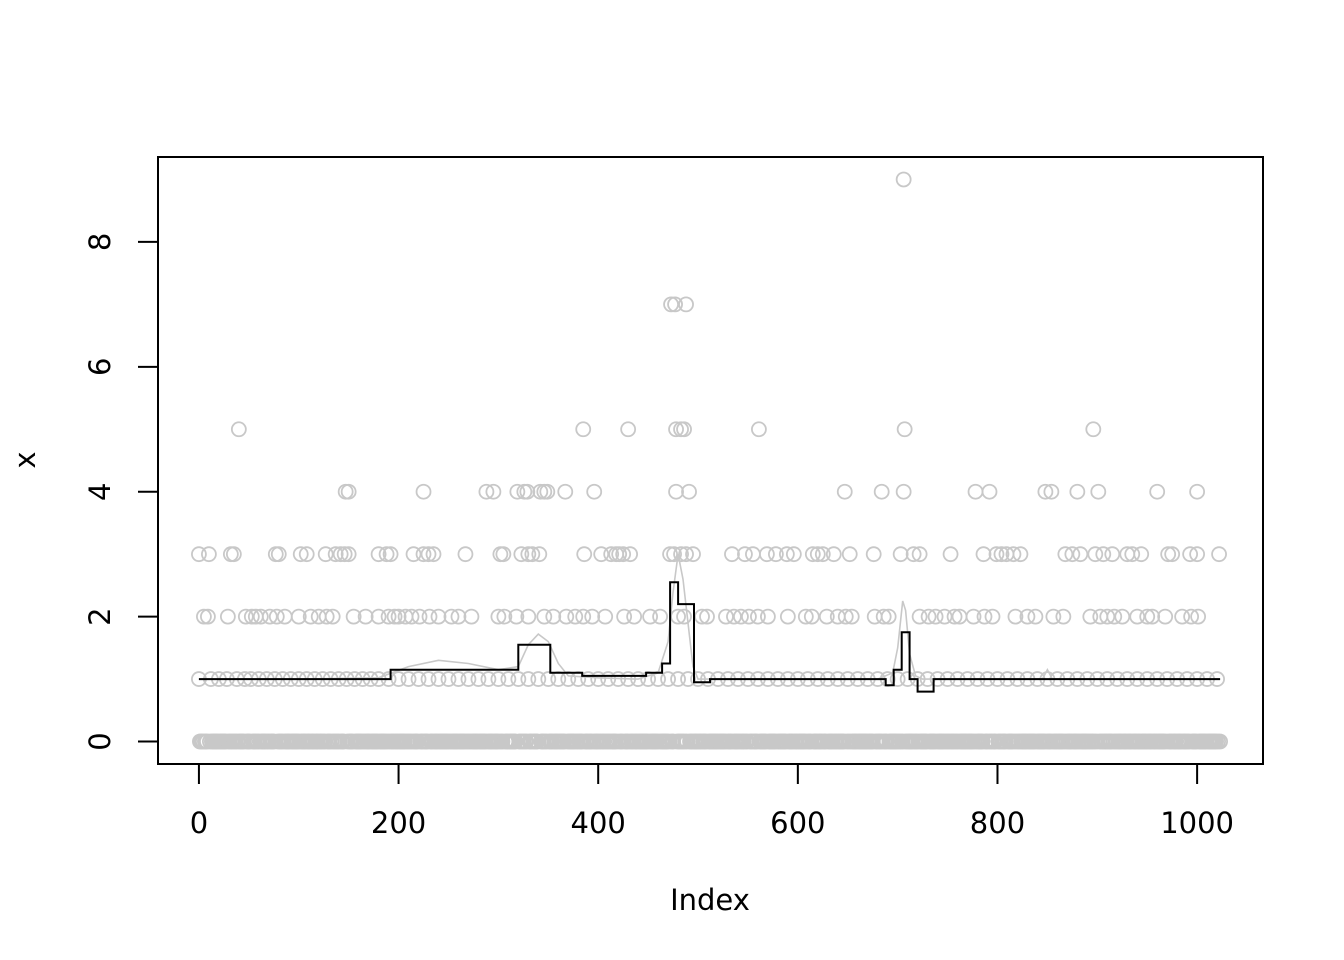  Describe the element at coordinates (100, 242) in the screenshot. I see `y-tick-label: 8` at that location.